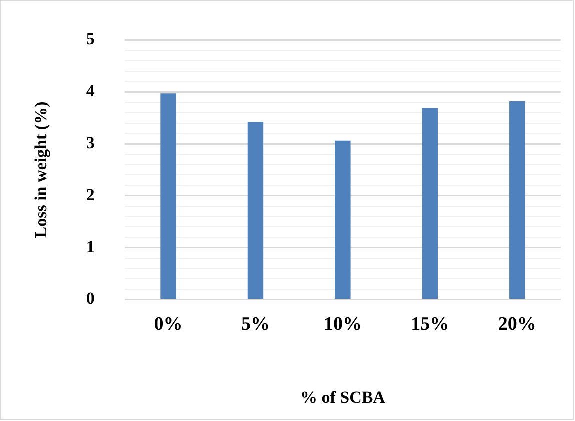 This screenshot has height=421, width=575. What do you see at coordinates (90, 194) in the screenshot?
I see `y-tick-label: 2` at bounding box center [90, 194].